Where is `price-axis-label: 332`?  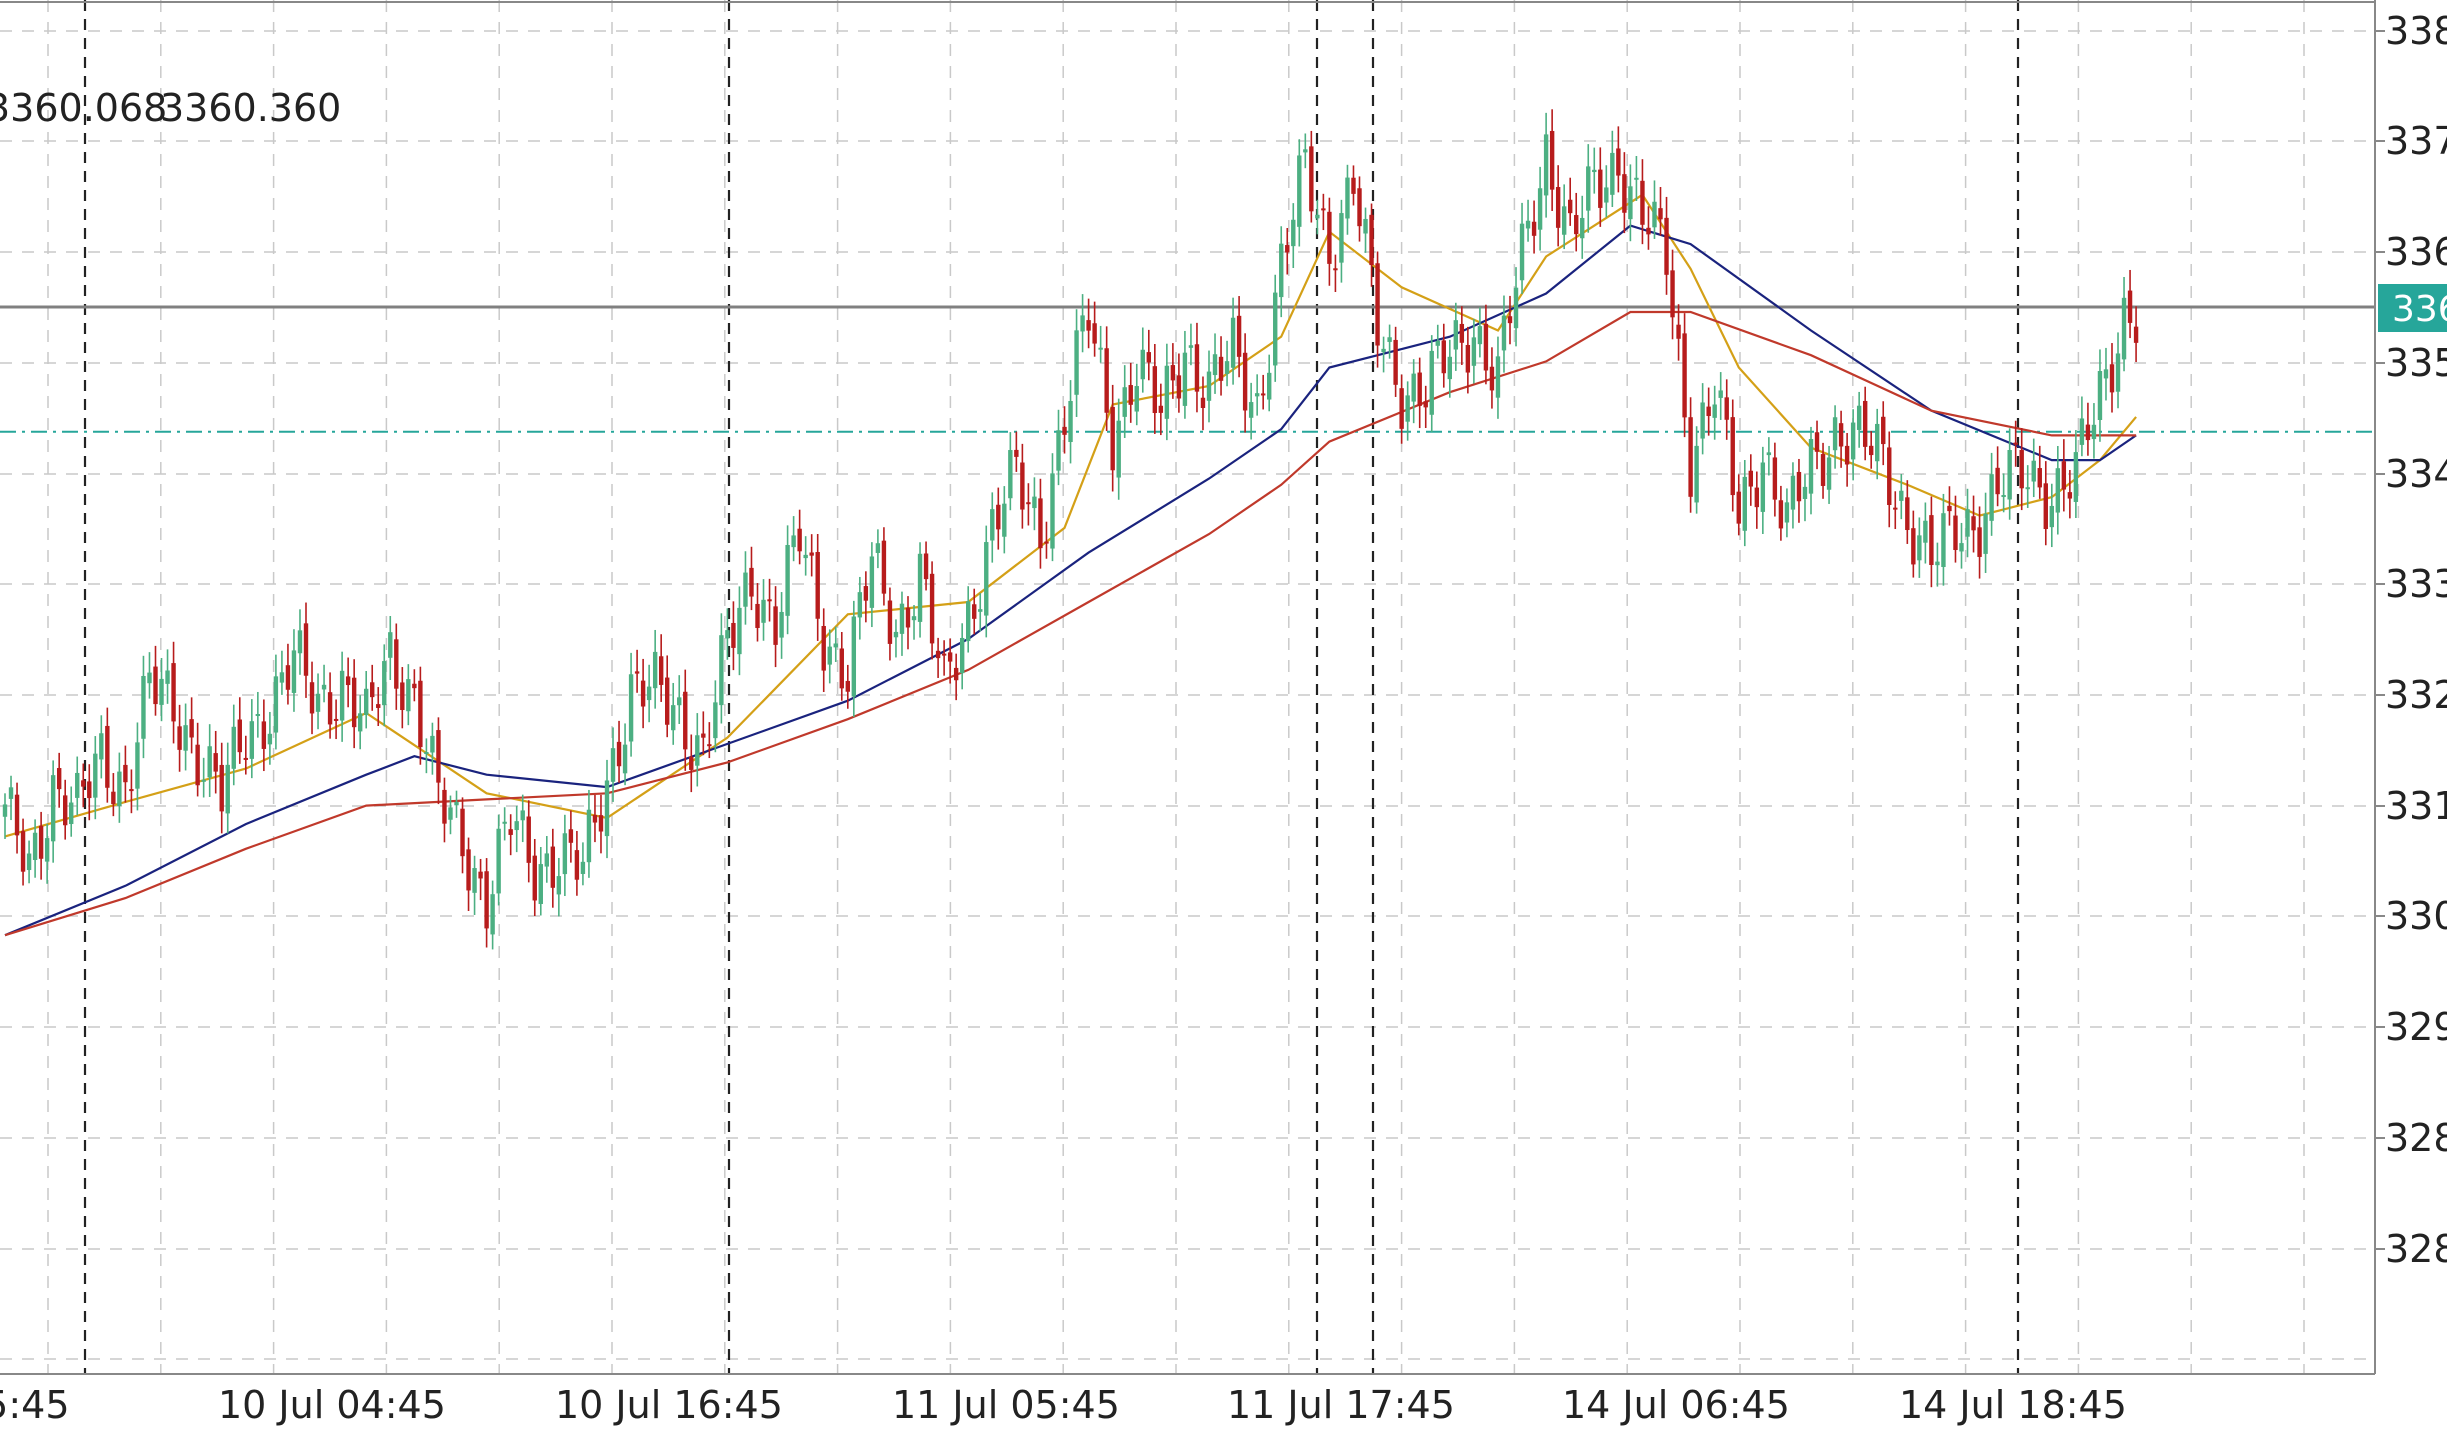
price-axis-label: 332 is located at coordinates (2416, 695).